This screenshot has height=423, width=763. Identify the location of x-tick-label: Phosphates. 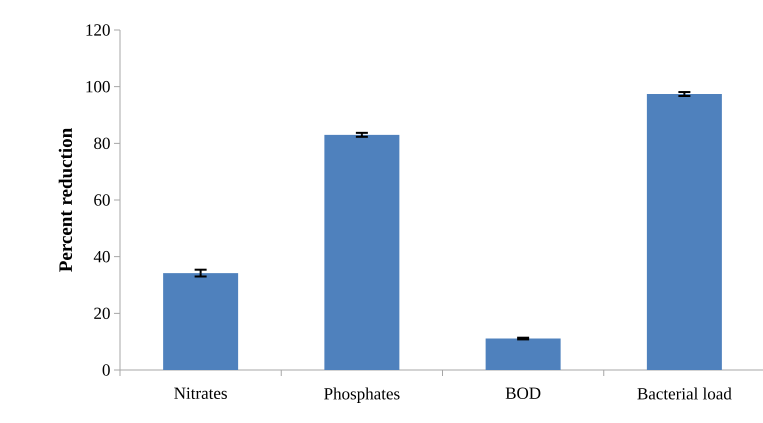
(362, 395).